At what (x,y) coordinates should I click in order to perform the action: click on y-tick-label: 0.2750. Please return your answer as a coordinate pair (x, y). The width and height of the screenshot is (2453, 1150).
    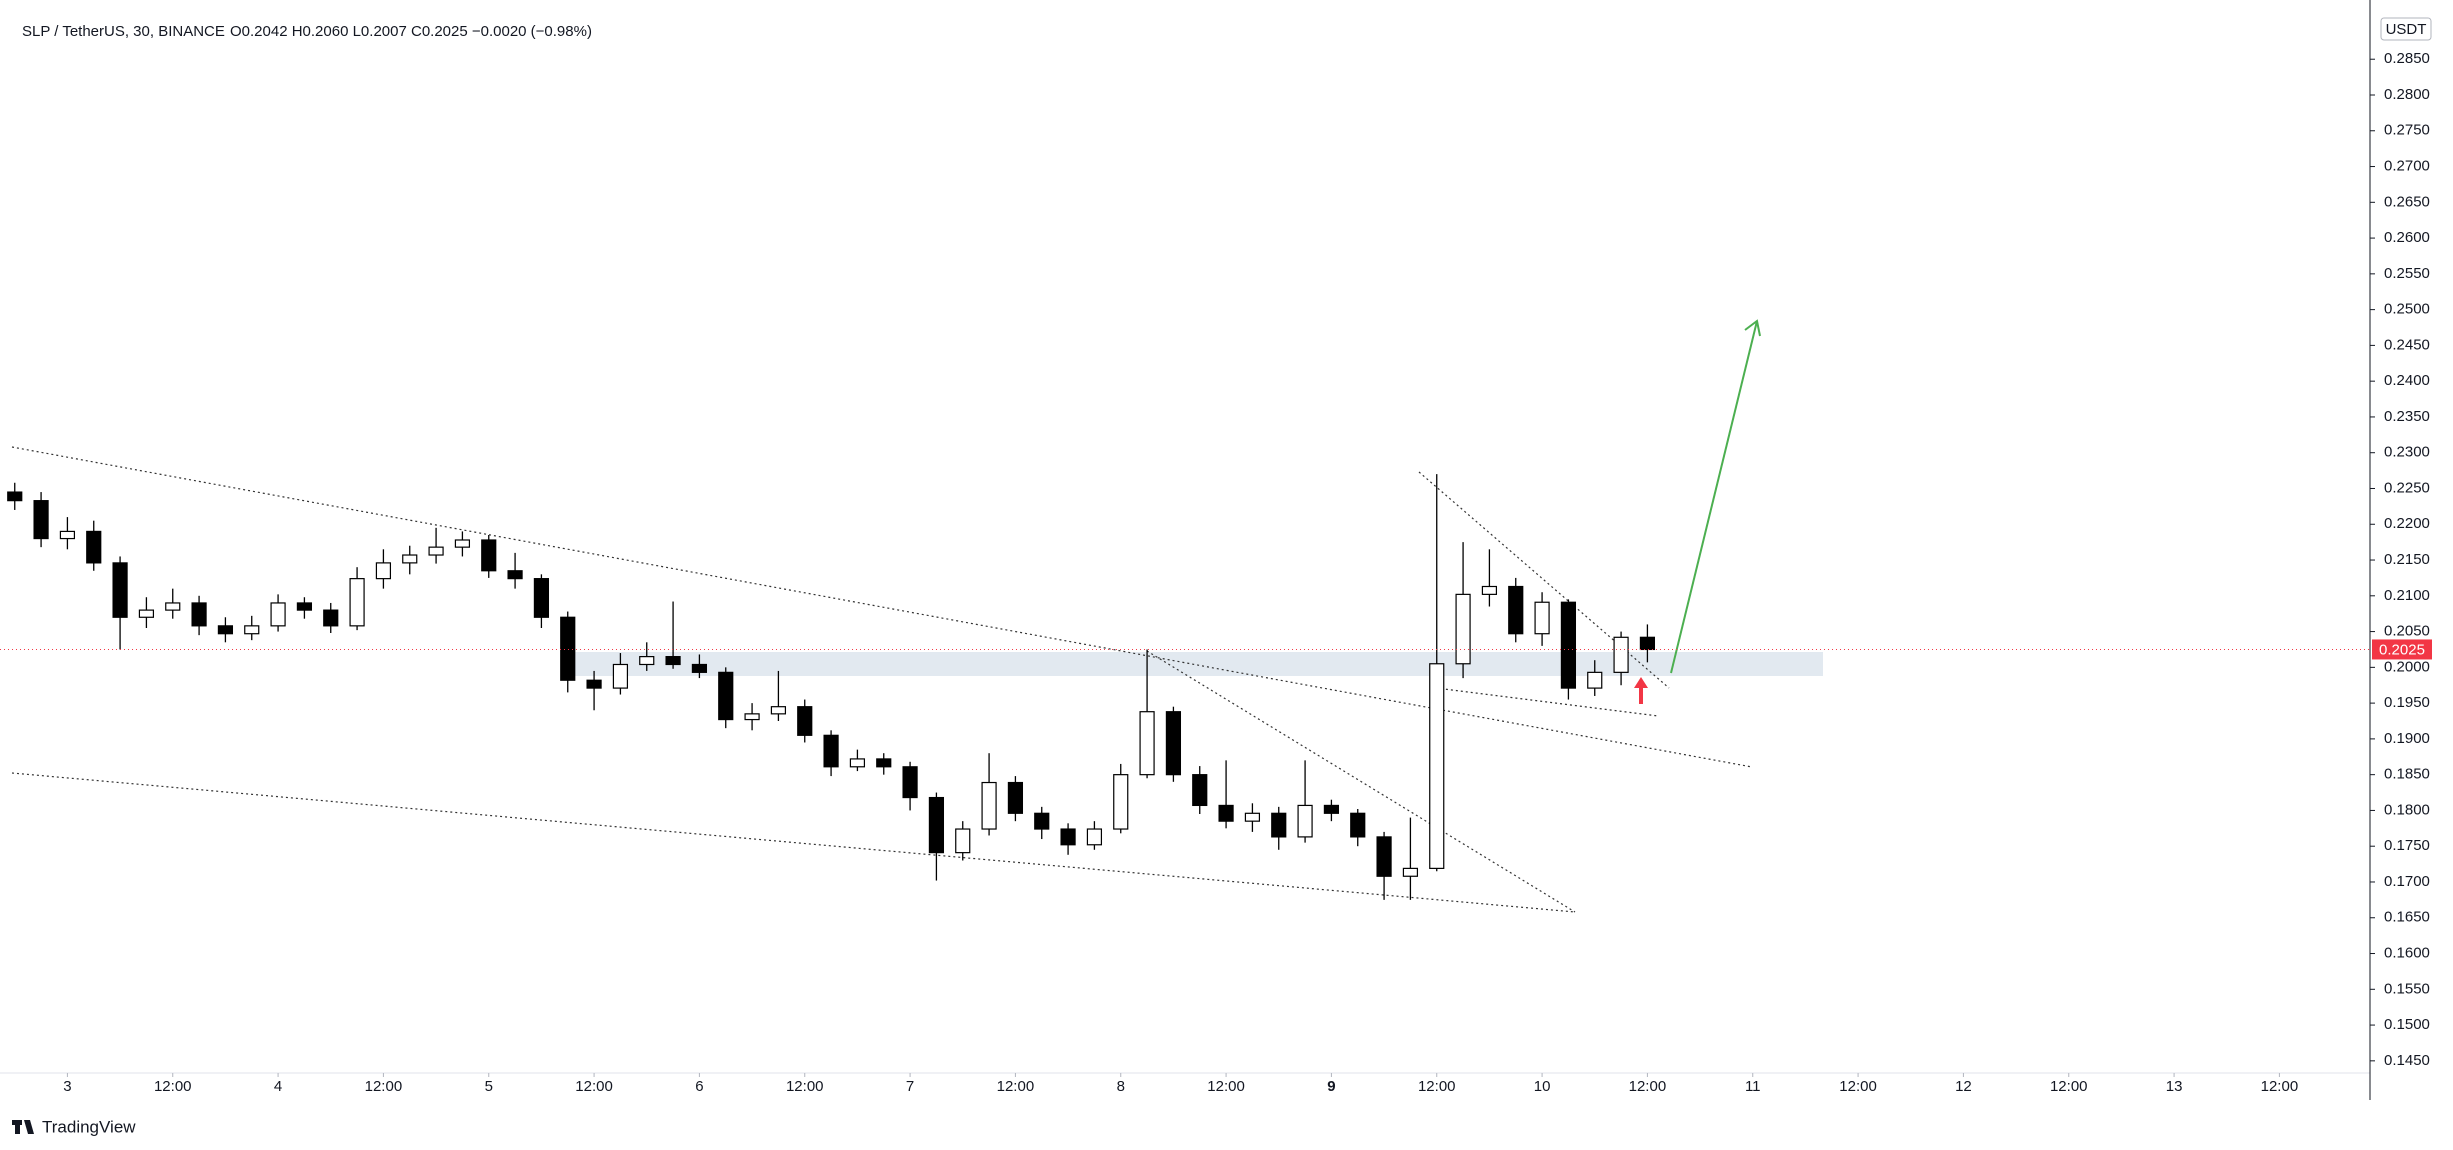
    Looking at the image, I should click on (2407, 130).